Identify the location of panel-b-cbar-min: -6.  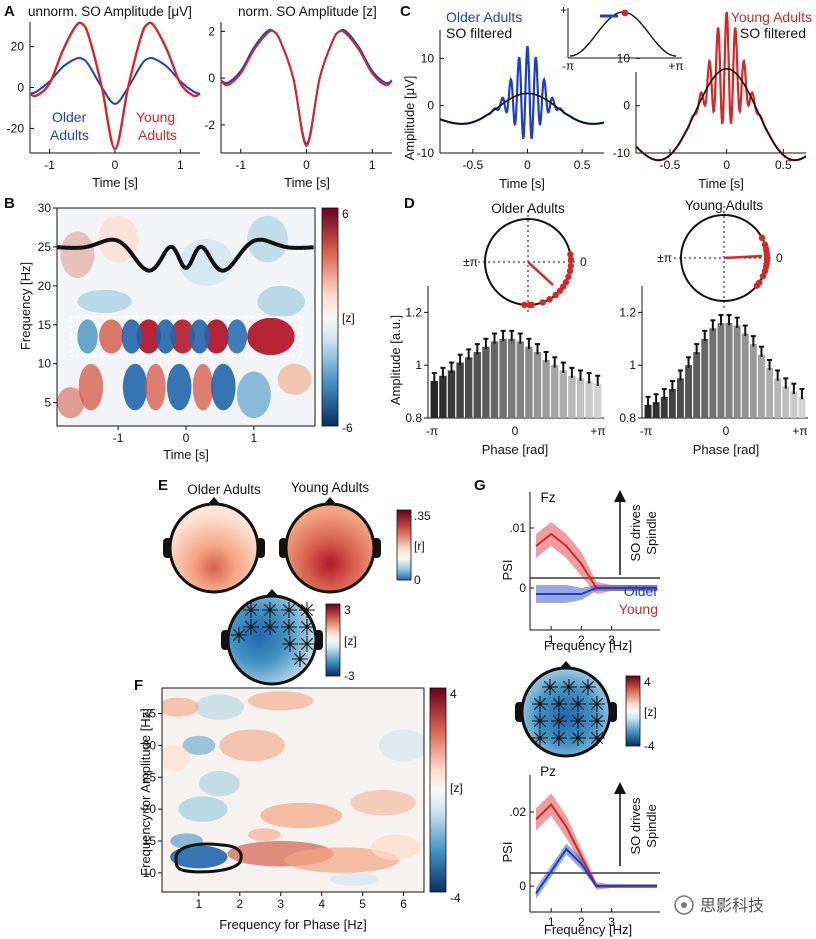
(347, 428).